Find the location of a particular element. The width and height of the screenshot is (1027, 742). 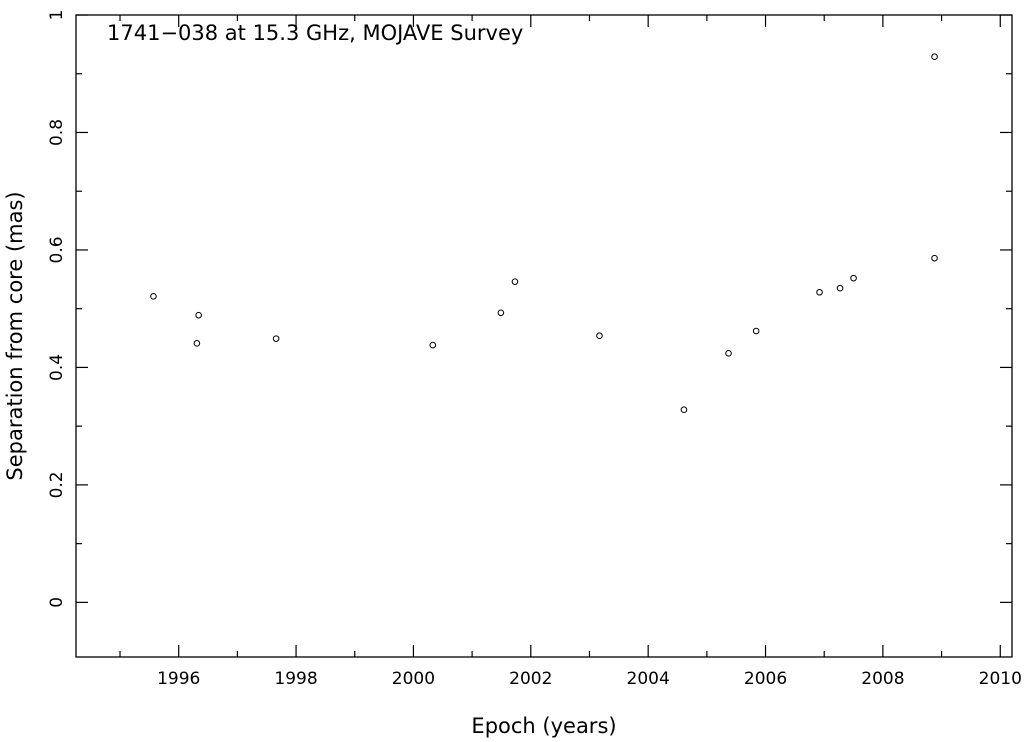

x-tick-label: 2004 is located at coordinates (648, 679).